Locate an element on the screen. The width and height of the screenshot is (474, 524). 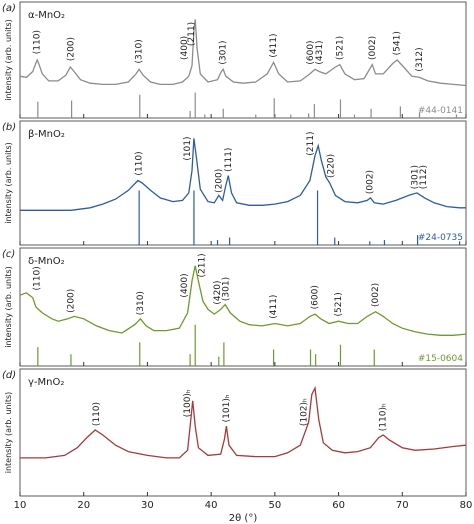
phase-name: δ-MnO₂ is located at coordinates (46, 261).